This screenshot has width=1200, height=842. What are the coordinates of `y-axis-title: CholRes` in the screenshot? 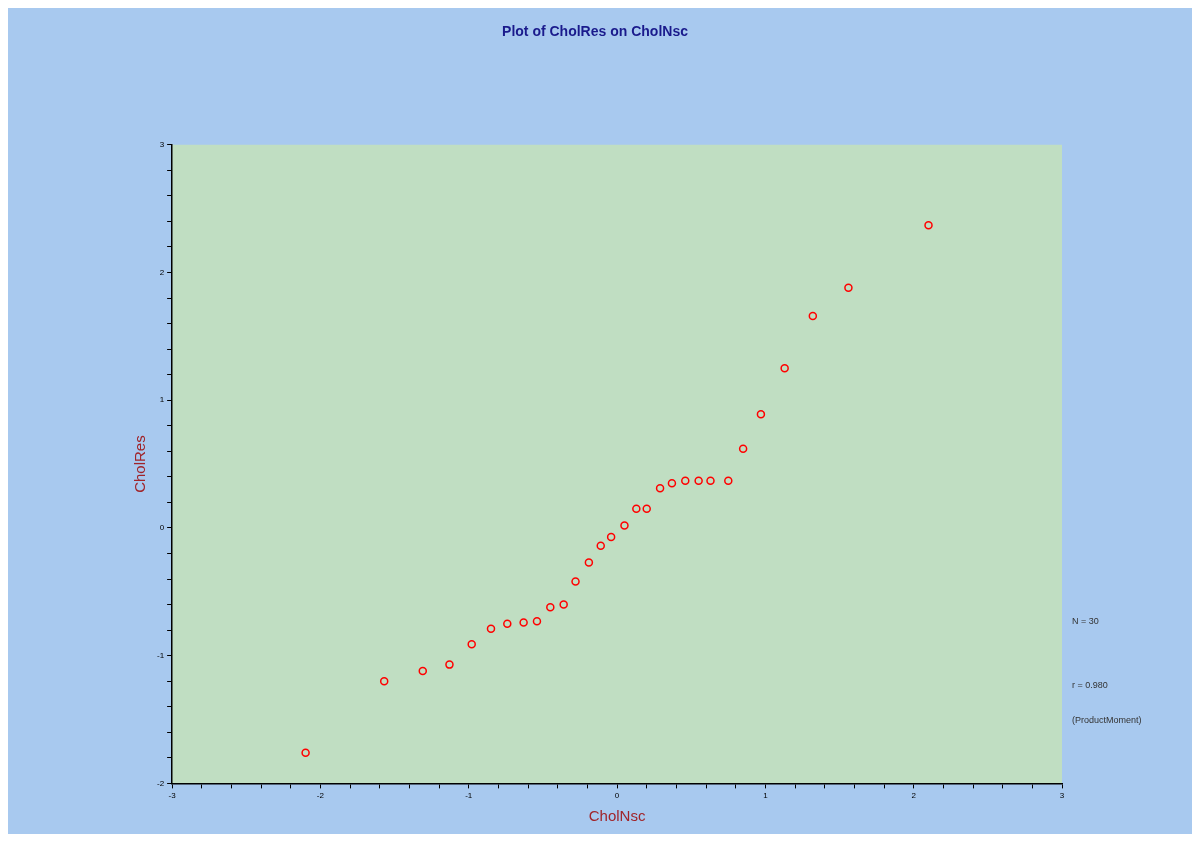 It's located at (140, 464).